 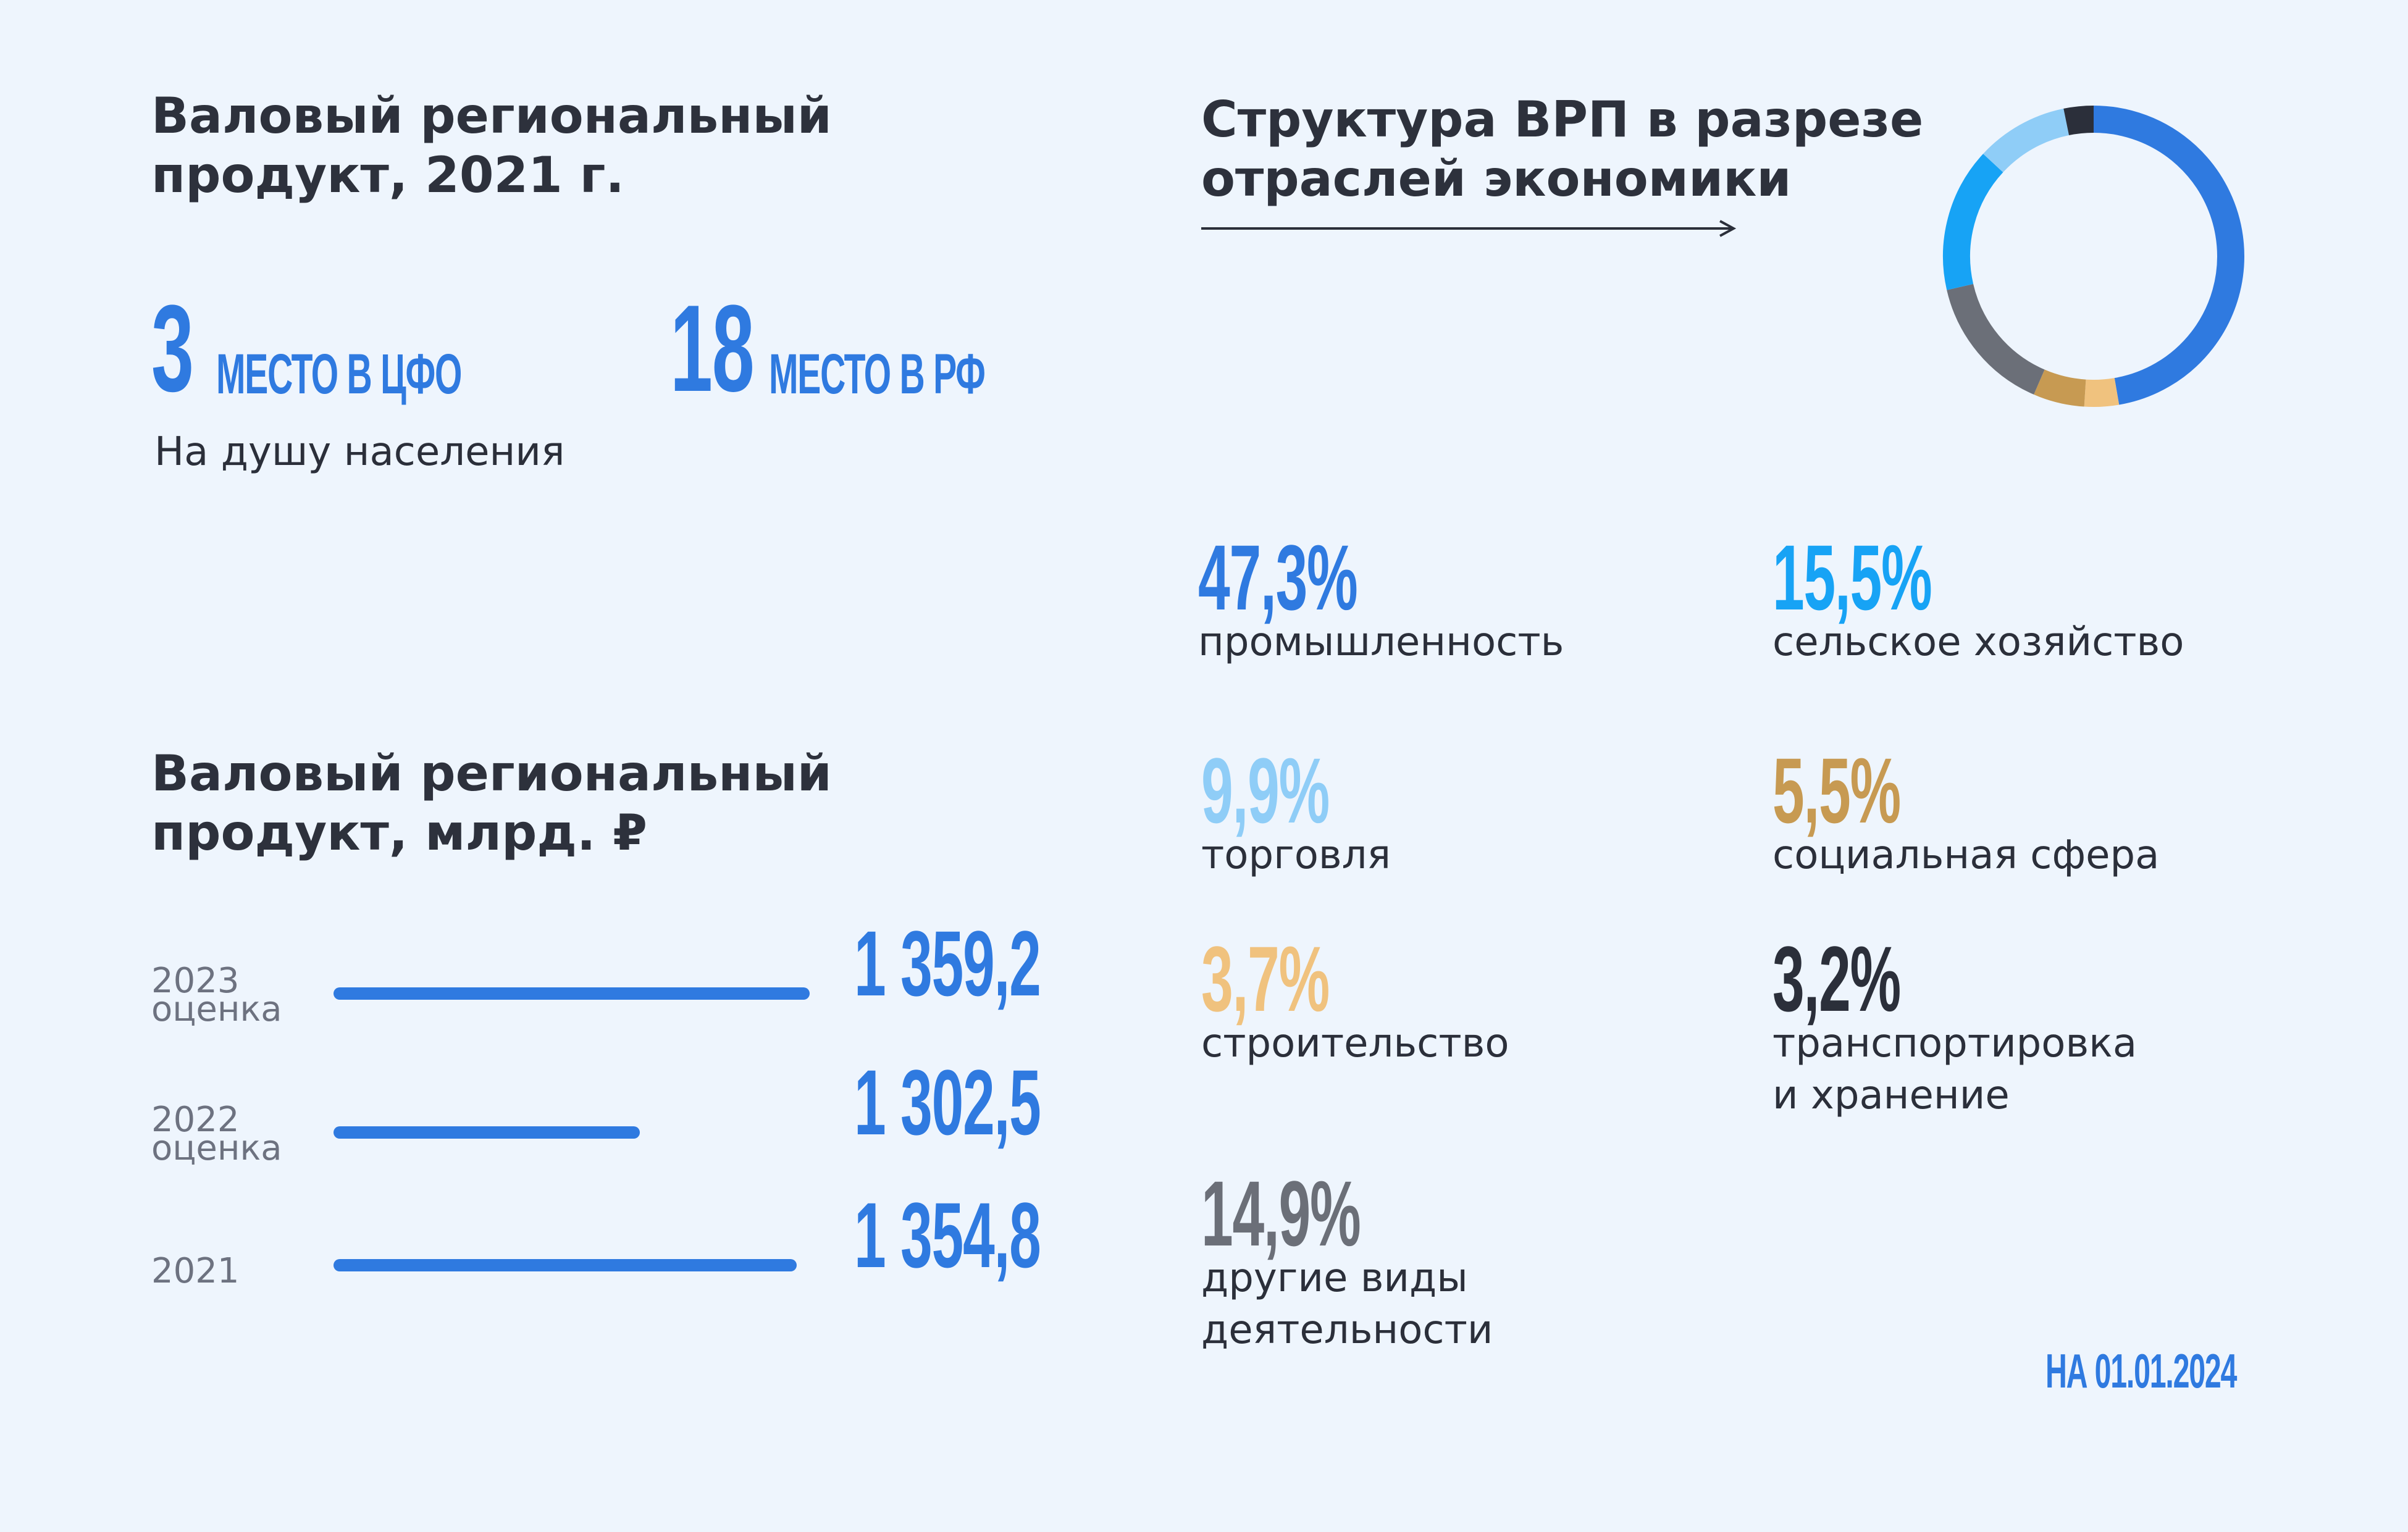 I want to click on bar-value-label: 1 359,2, so click(x=947, y=963).